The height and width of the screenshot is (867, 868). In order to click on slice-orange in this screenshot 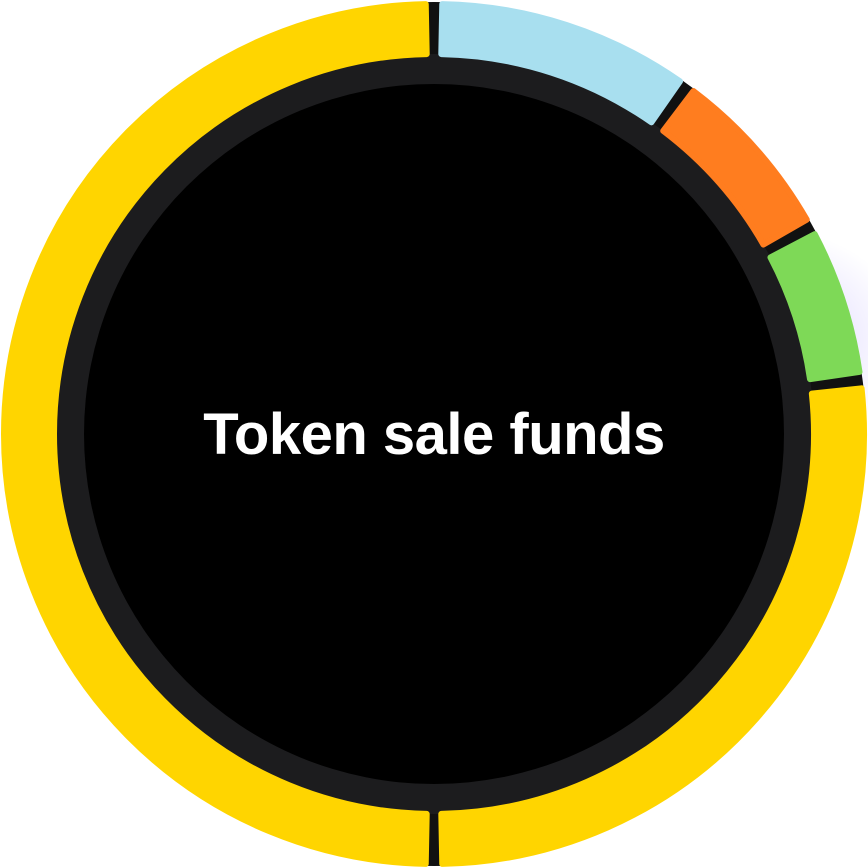, I will do `click(735, 168)`.